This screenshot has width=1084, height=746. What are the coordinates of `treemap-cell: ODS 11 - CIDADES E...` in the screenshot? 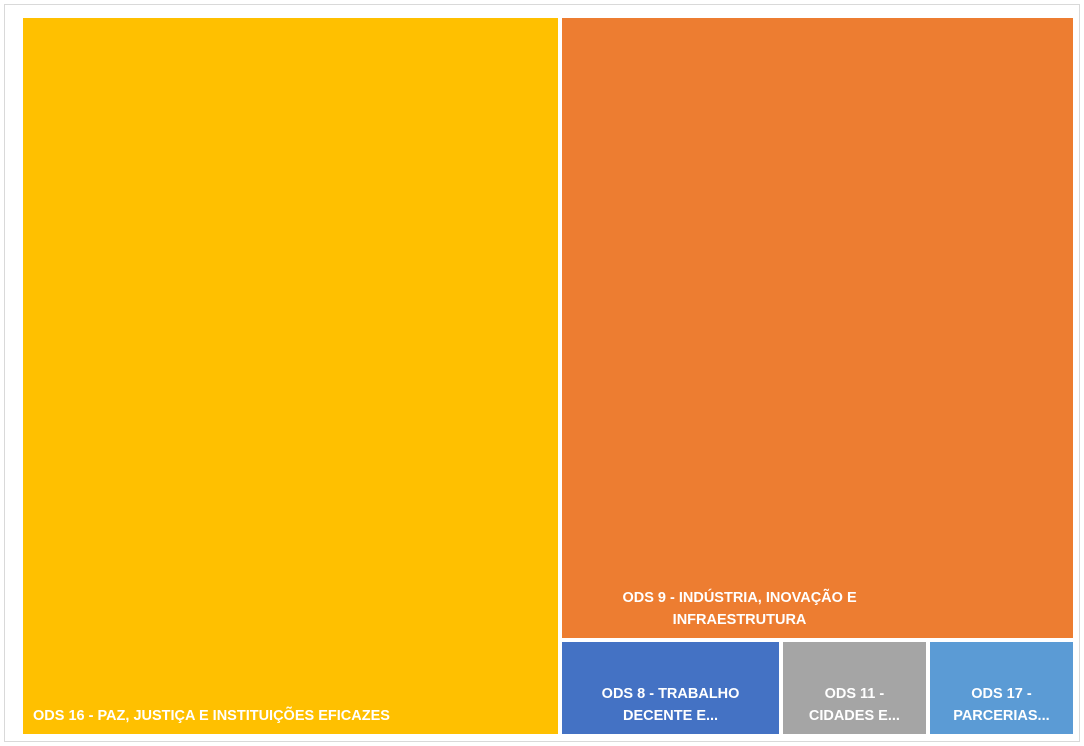 It's located at (854, 688).